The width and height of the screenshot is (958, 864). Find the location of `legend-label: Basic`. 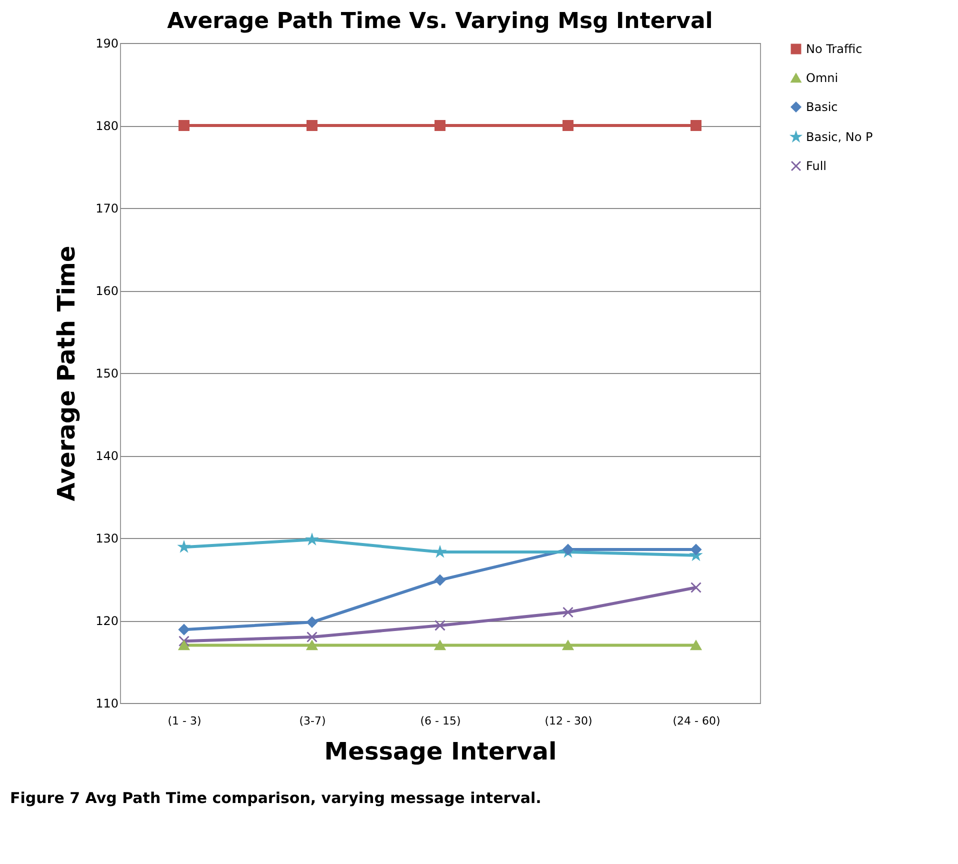

legend-label: Basic is located at coordinates (822, 107).